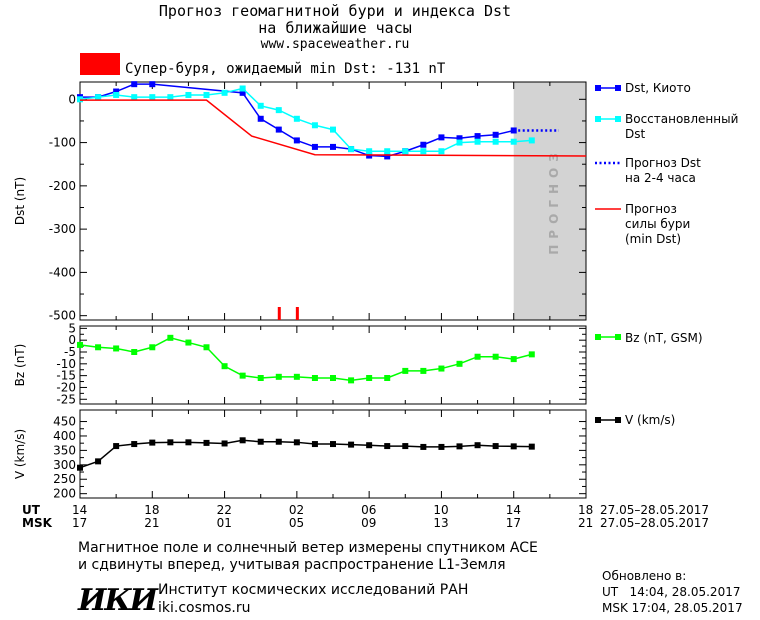  Describe the element at coordinates (549, 201) in the screenshot. I see `forecast-band` at that location.